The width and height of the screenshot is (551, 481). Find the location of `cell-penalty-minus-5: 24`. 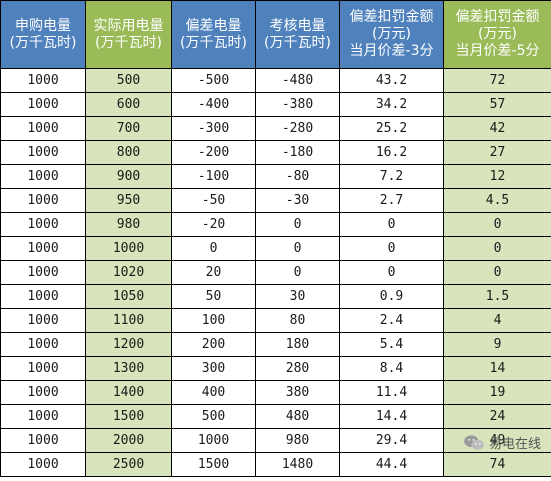

cell-penalty-minus-5: 24 is located at coordinates (497, 416).